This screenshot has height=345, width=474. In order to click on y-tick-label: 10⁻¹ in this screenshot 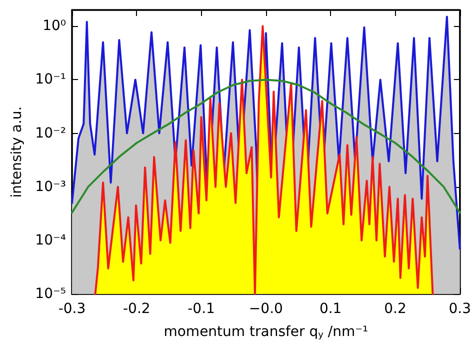, I will do `click(50, 80)`.